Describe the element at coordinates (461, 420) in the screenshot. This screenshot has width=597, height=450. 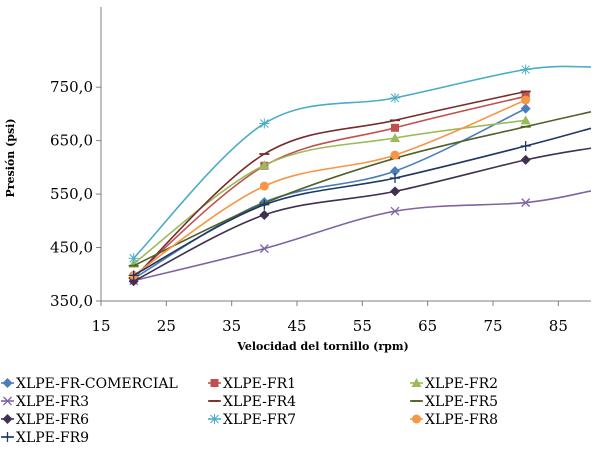
I see `legend-label: XLPE-FR8` at that location.